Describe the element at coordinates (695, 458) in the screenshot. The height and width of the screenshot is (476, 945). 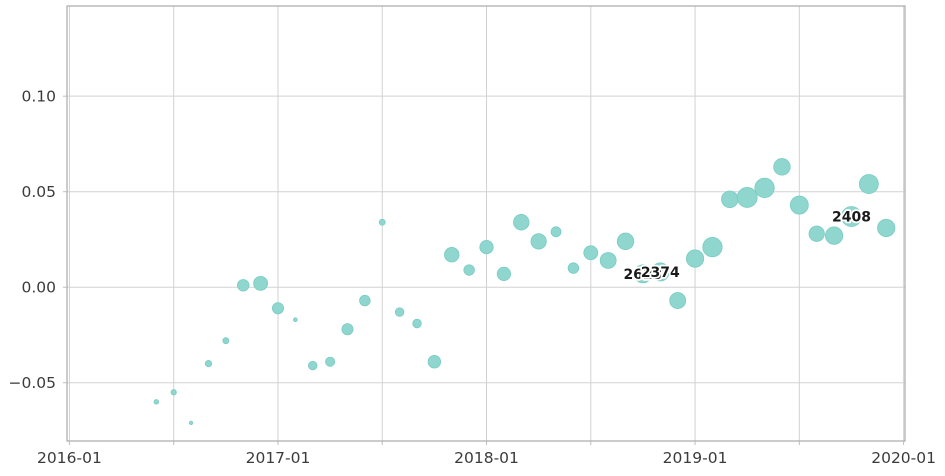
I see `x-tick-label: 2019-01` at that location.